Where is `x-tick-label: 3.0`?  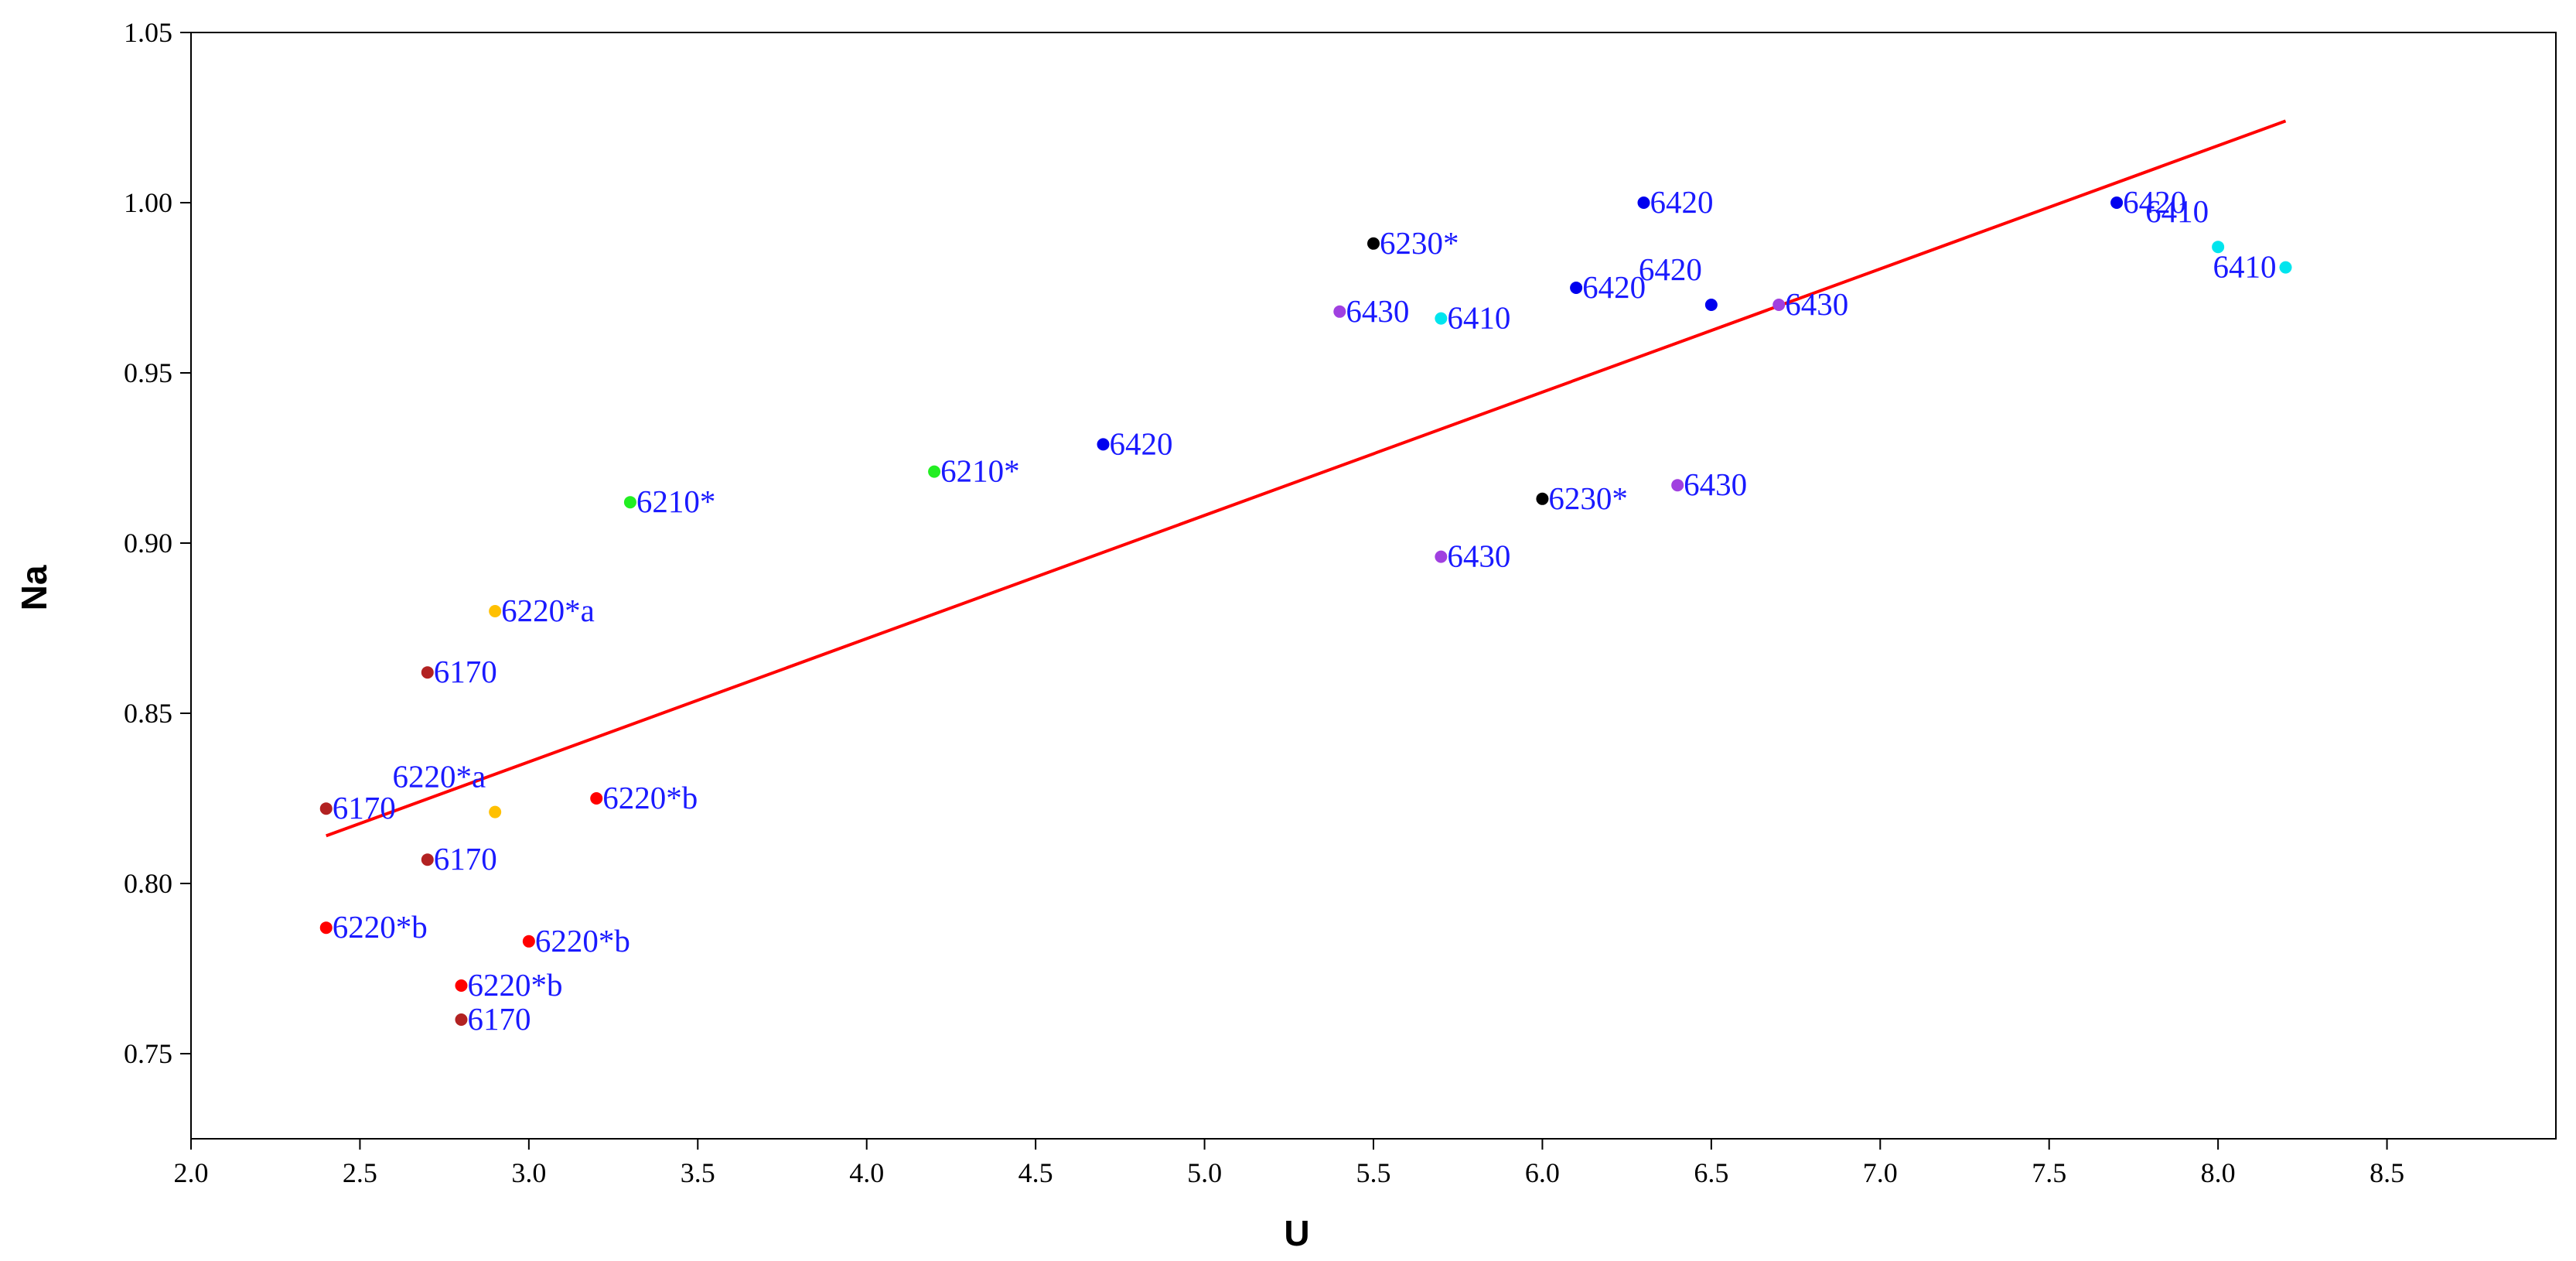
x-tick-label: 3.0 is located at coordinates (528, 1172).